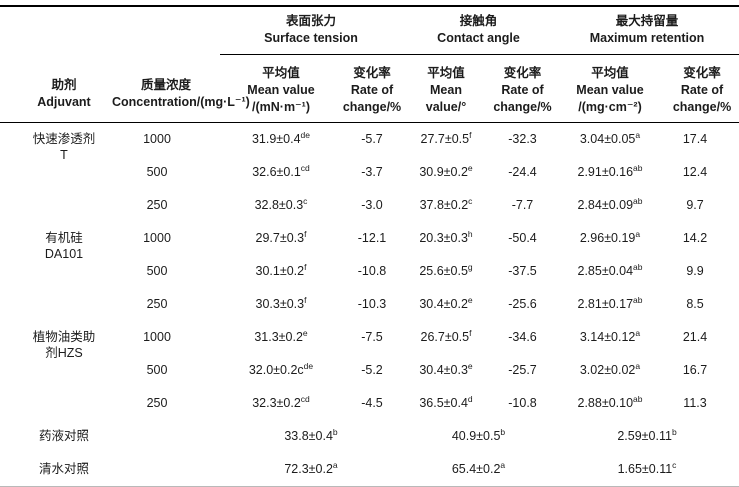 The image size is (739, 487). I want to click on cell-contact-angle-mean: 27.7±0.5f, so click(446, 139).